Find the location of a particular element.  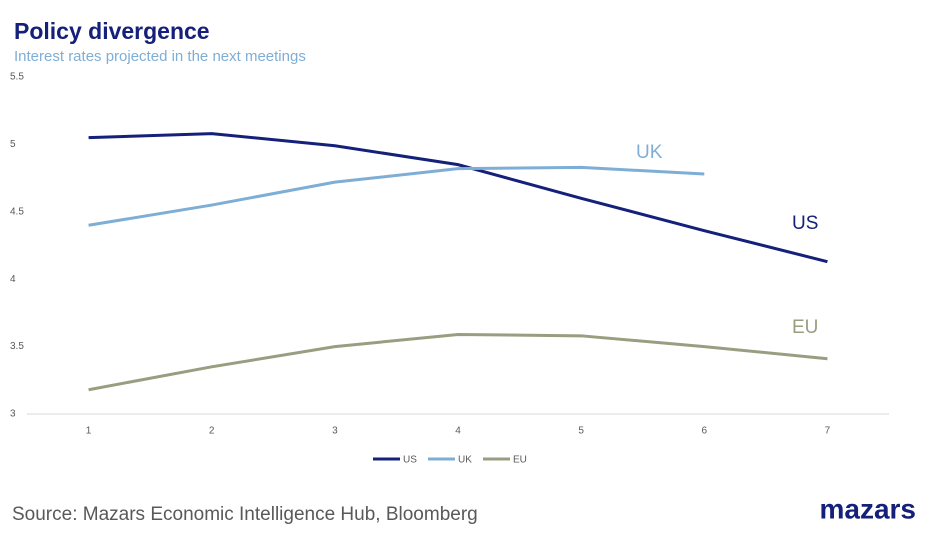

series-label: EU is located at coordinates (805, 327).